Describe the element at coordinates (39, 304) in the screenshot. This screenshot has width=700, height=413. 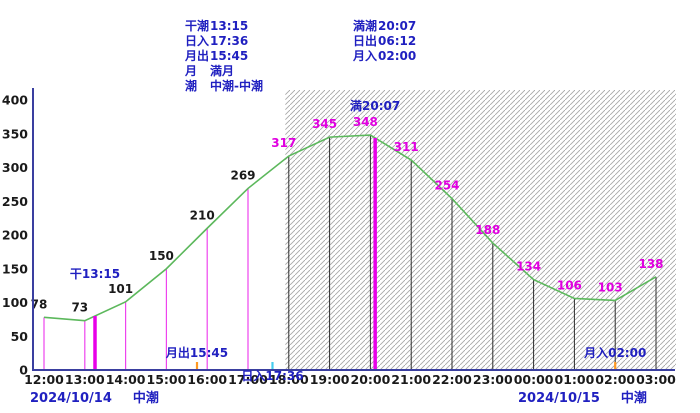
I see `tide-value-label: 78` at that location.